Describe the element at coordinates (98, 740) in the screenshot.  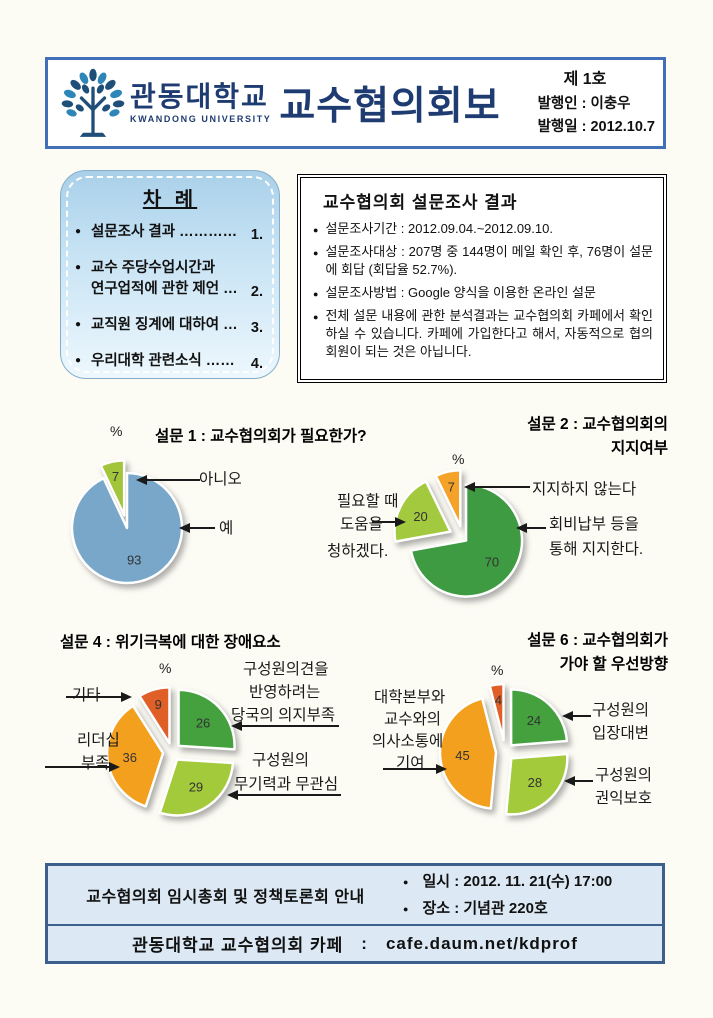
I see `chart-q4-label-leader-1: 리더십` at that location.